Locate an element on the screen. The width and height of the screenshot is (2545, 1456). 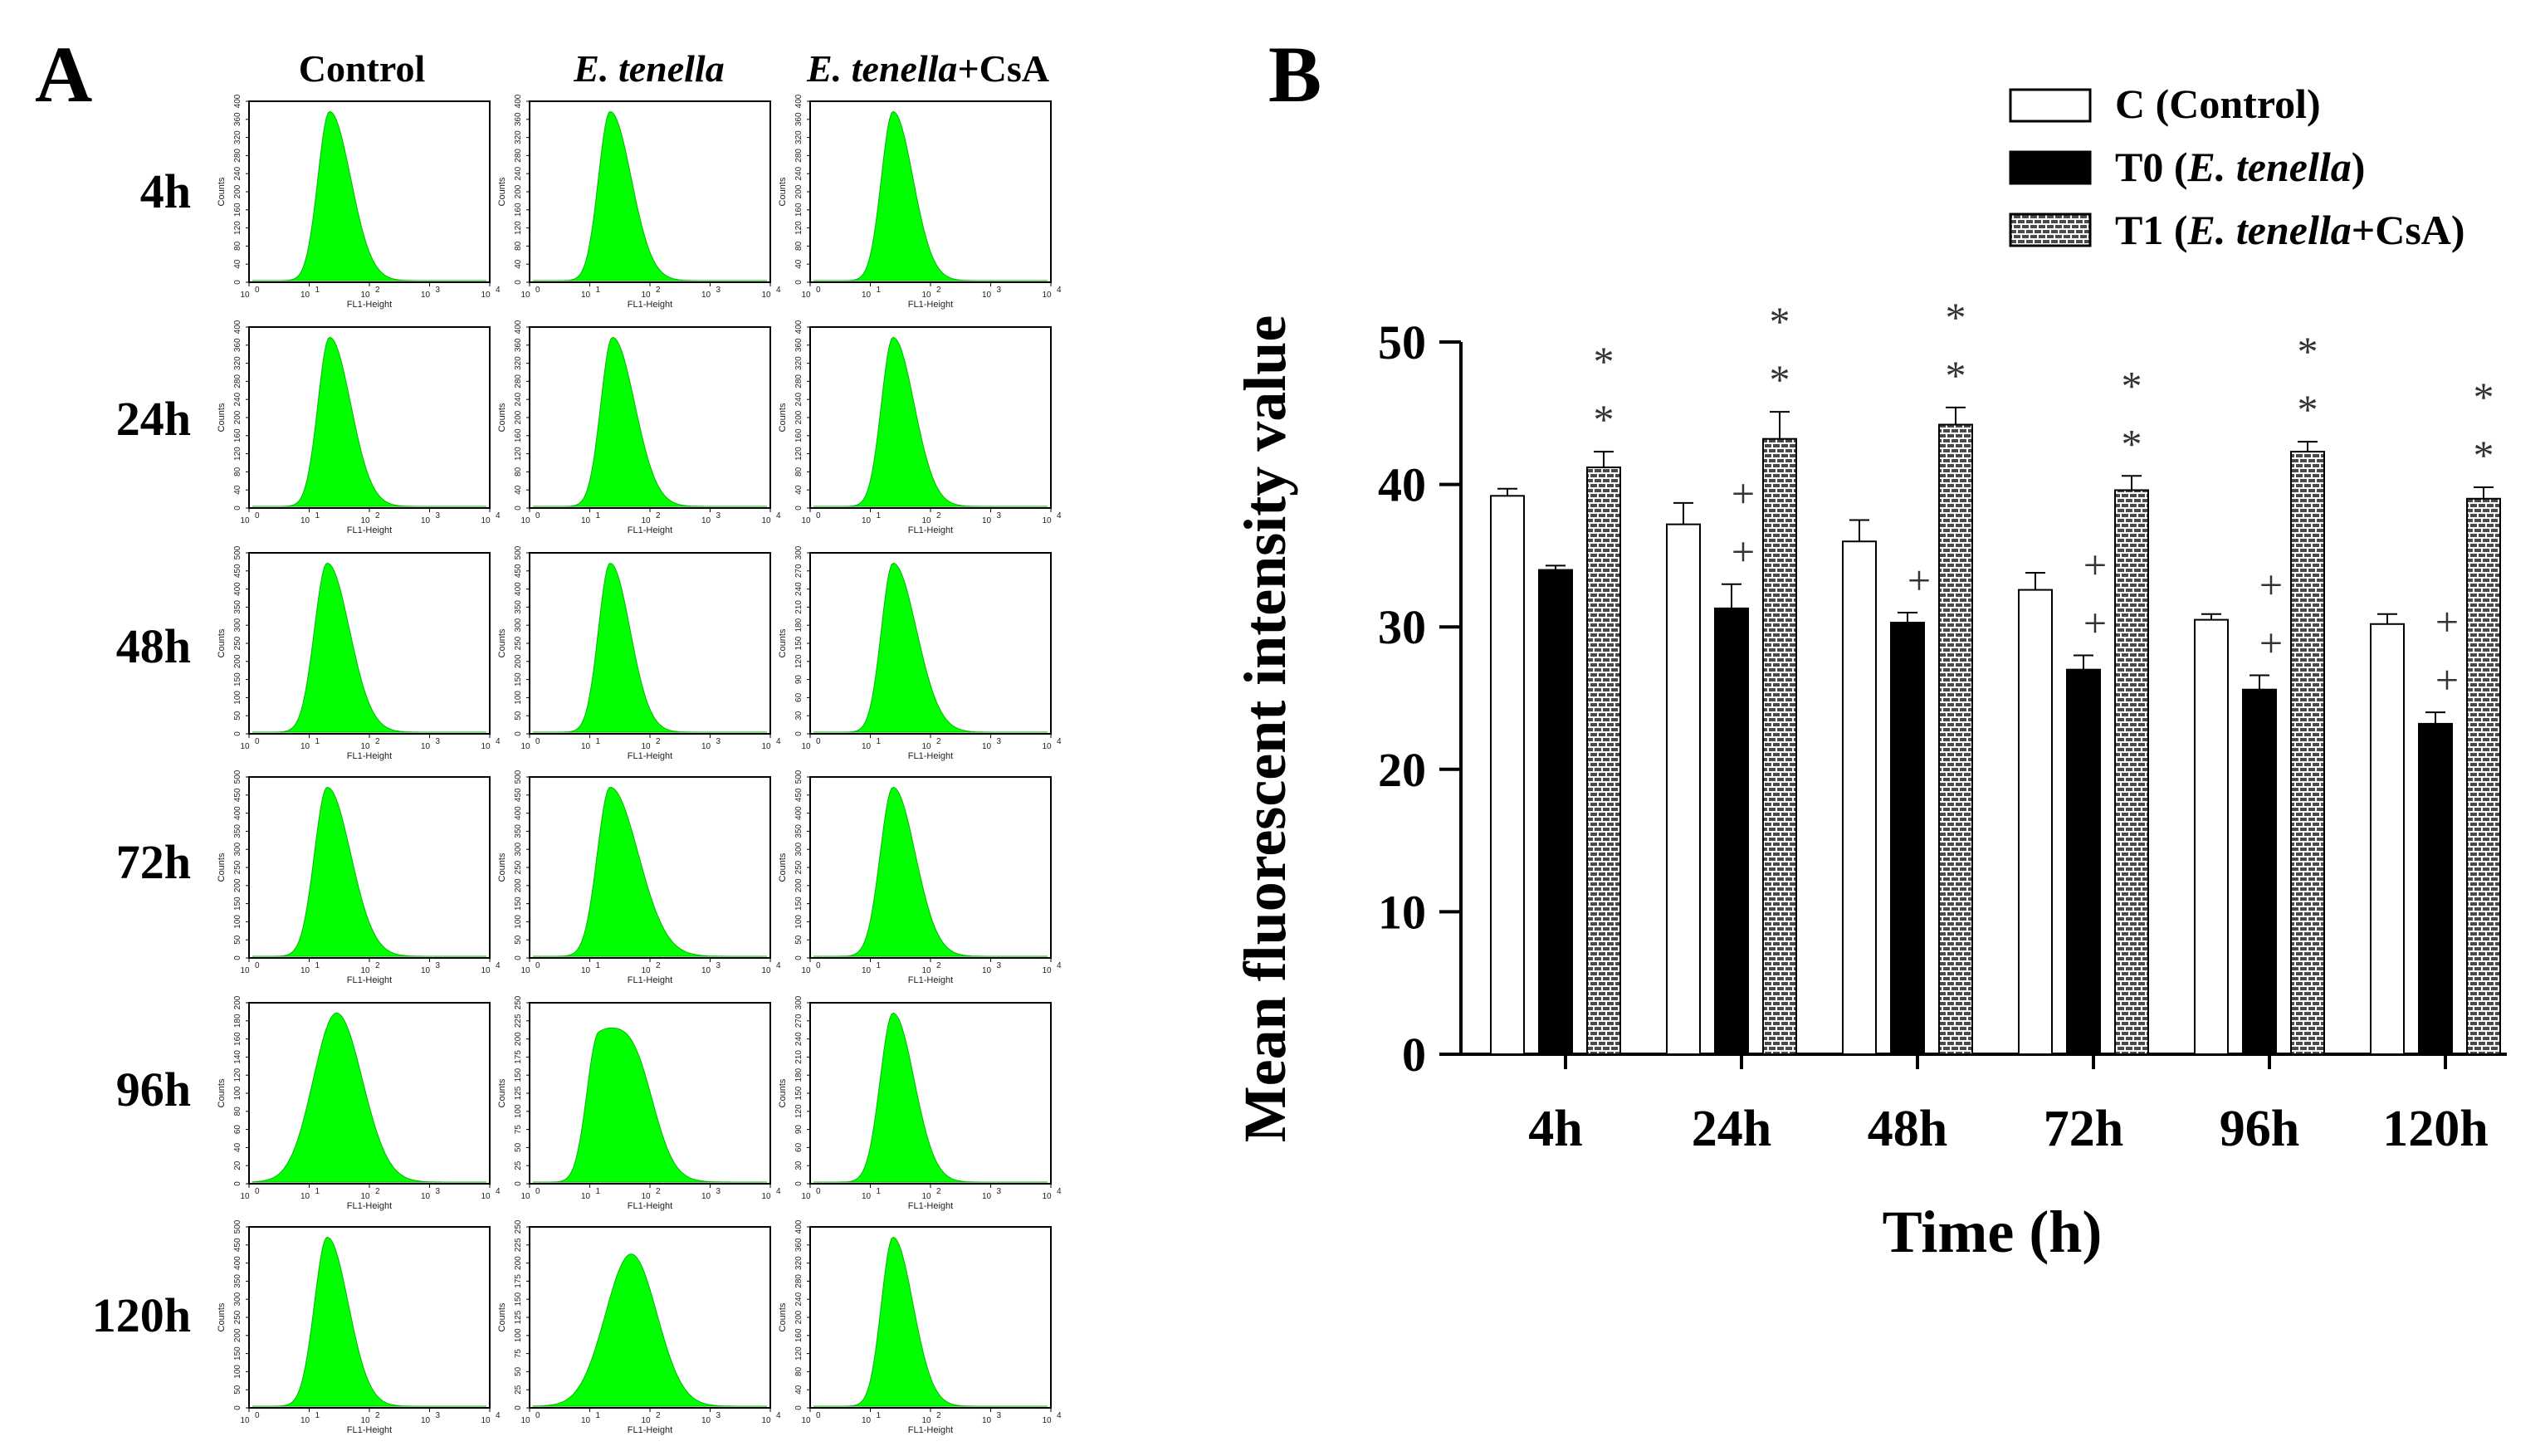
y-tick-label: 360 is located at coordinates (518, 345).